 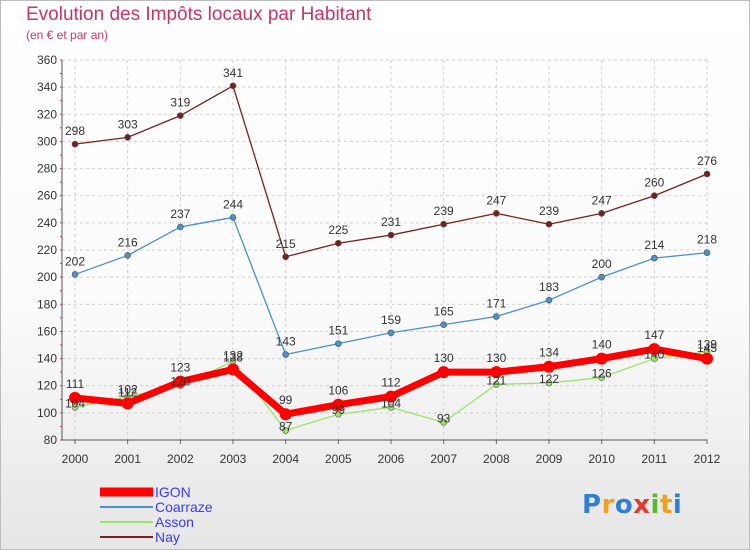 I want to click on data-label-igon: 147, so click(x=654, y=335).